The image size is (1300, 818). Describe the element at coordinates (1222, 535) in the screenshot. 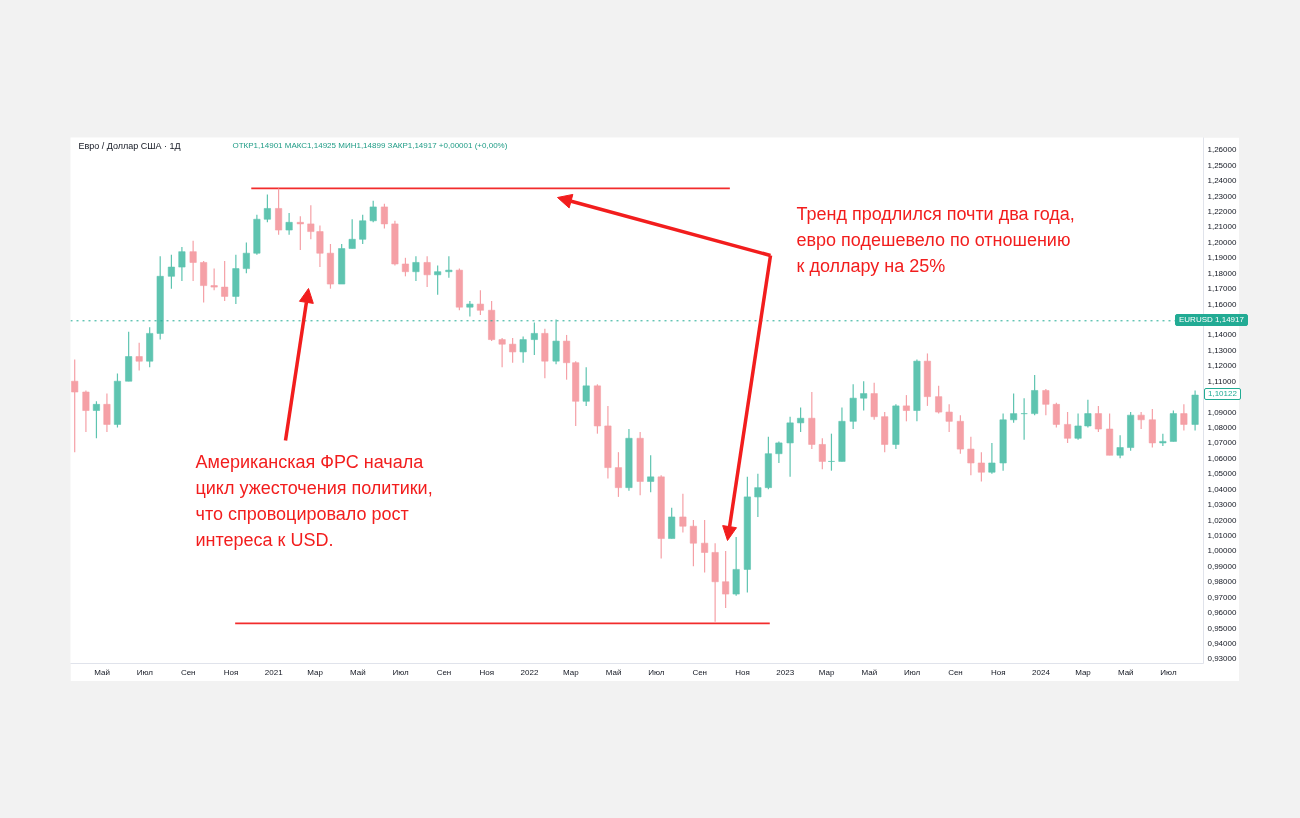

I see `y-tick-label: 1,01000` at that location.